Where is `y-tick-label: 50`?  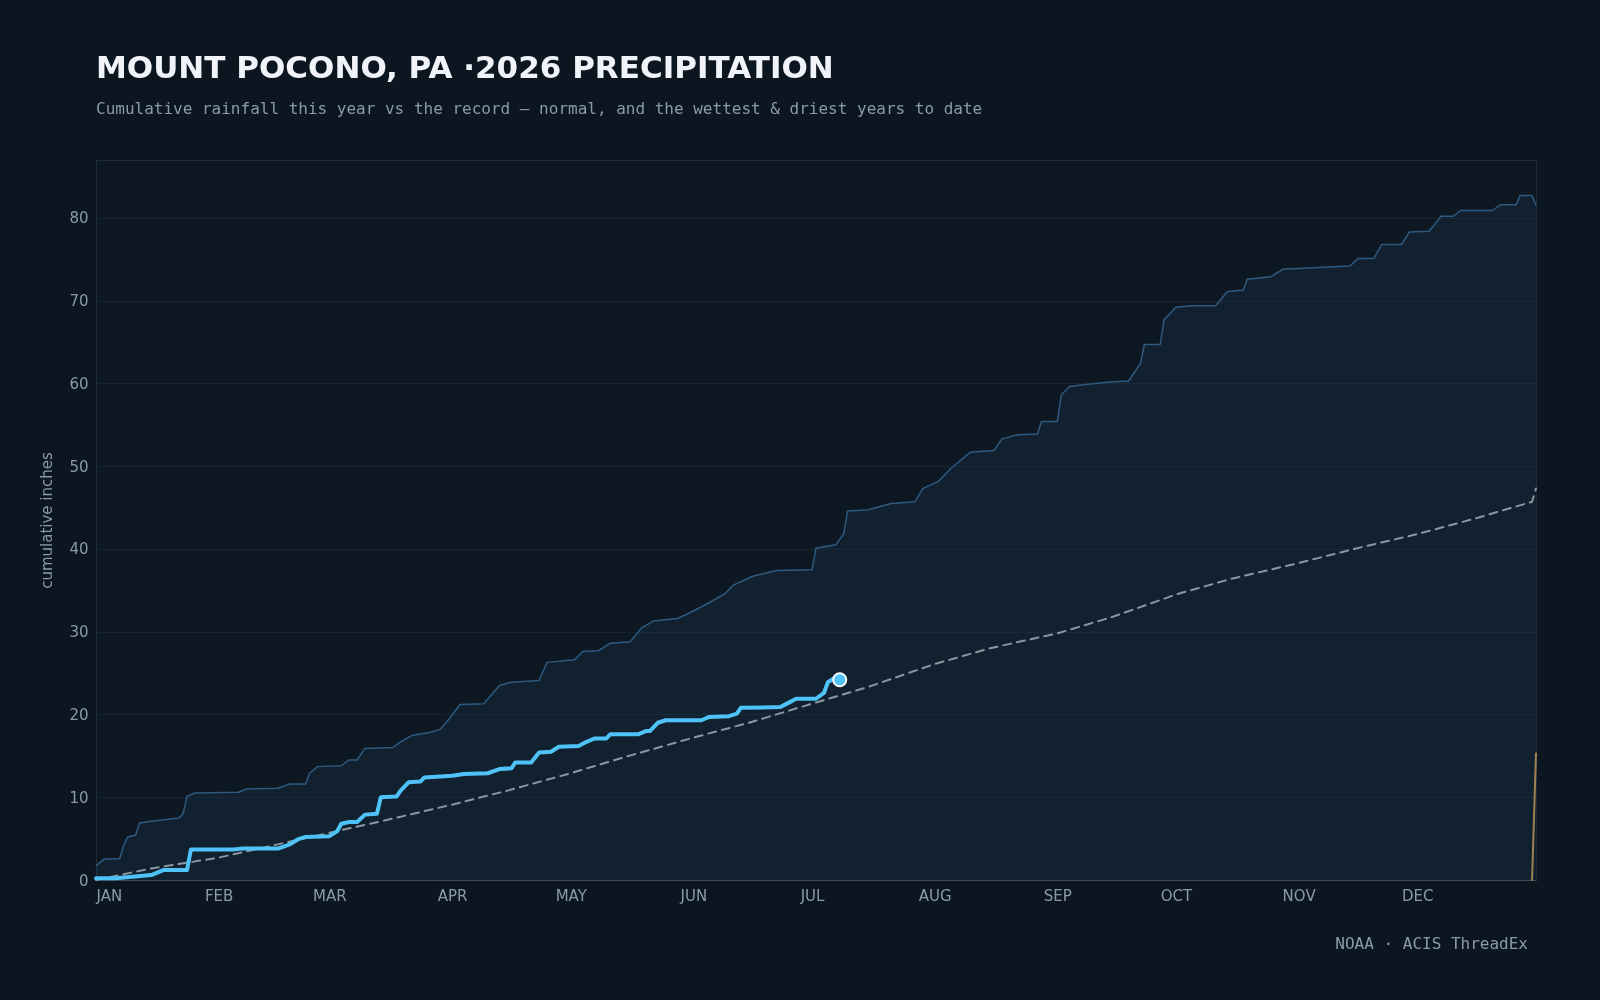 y-tick-label: 50 is located at coordinates (79, 466).